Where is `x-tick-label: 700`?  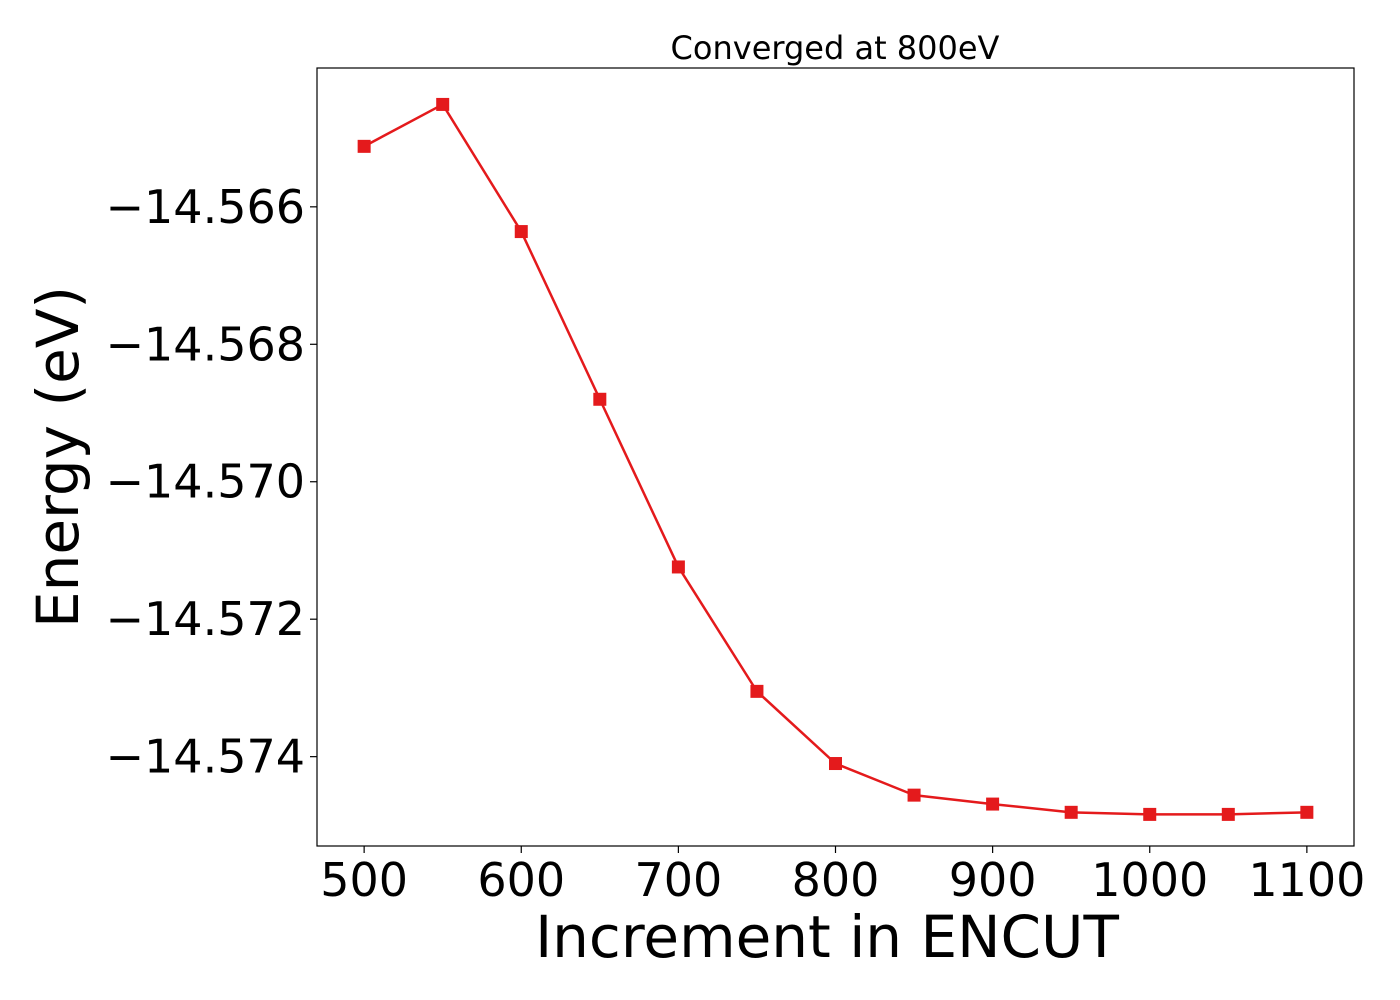
x-tick-label: 700 is located at coordinates (678, 880).